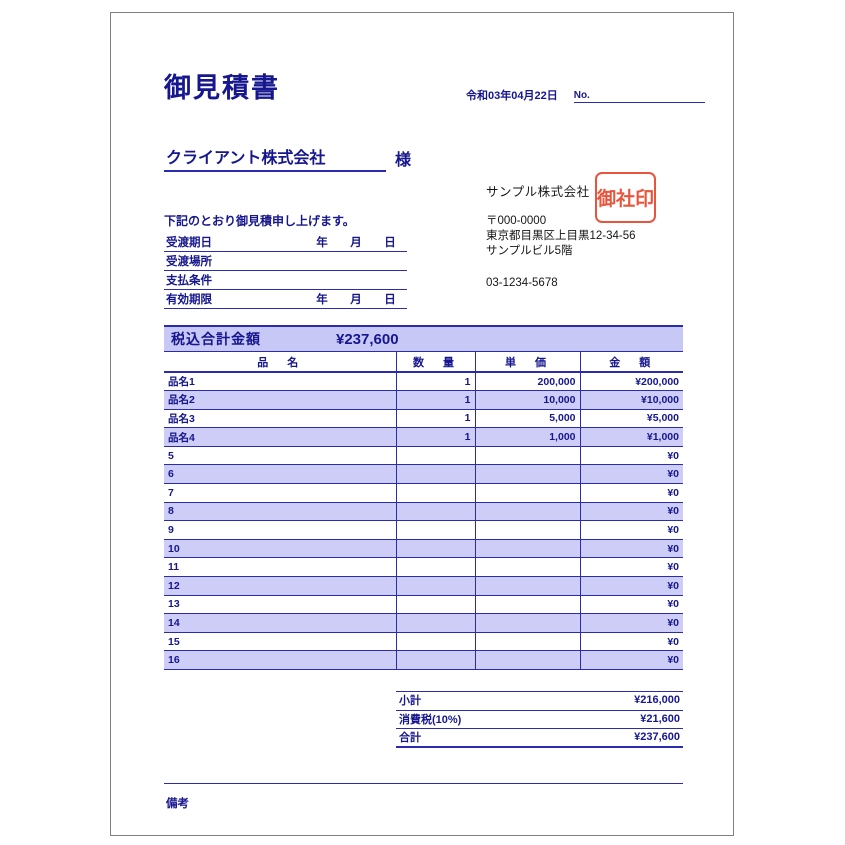 This screenshot has width=845, height=845. What do you see at coordinates (232, 261) in the screenshot?
I see `terms-label: 受渡場所` at bounding box center [232, 261].